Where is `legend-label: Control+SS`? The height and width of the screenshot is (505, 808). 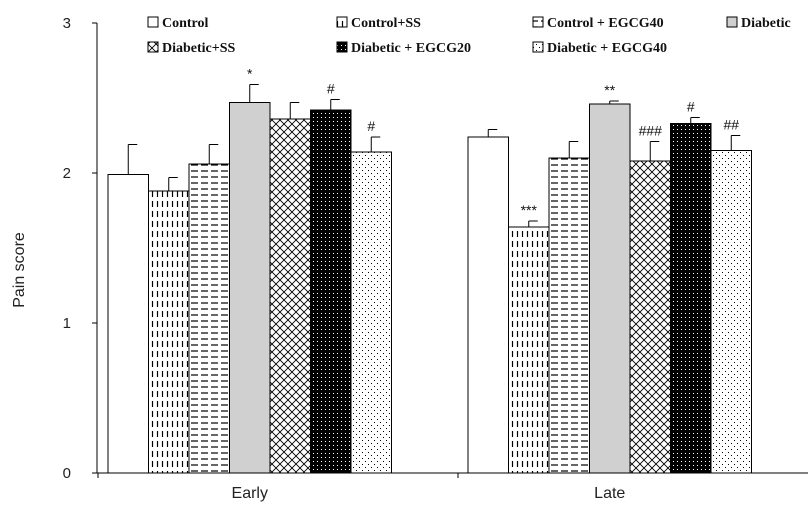 legend-label: Control+SS is located at coordinates (386, 23).